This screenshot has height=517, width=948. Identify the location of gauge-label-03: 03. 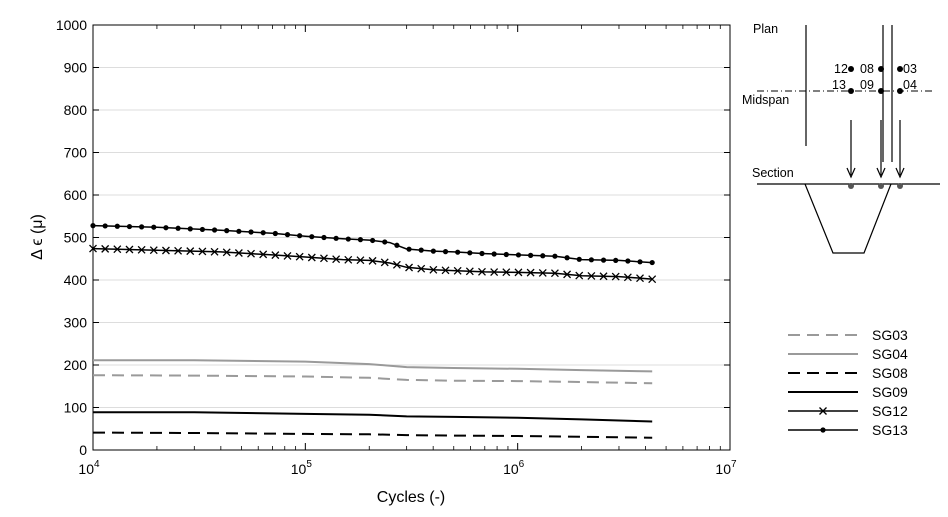
(910, 69).